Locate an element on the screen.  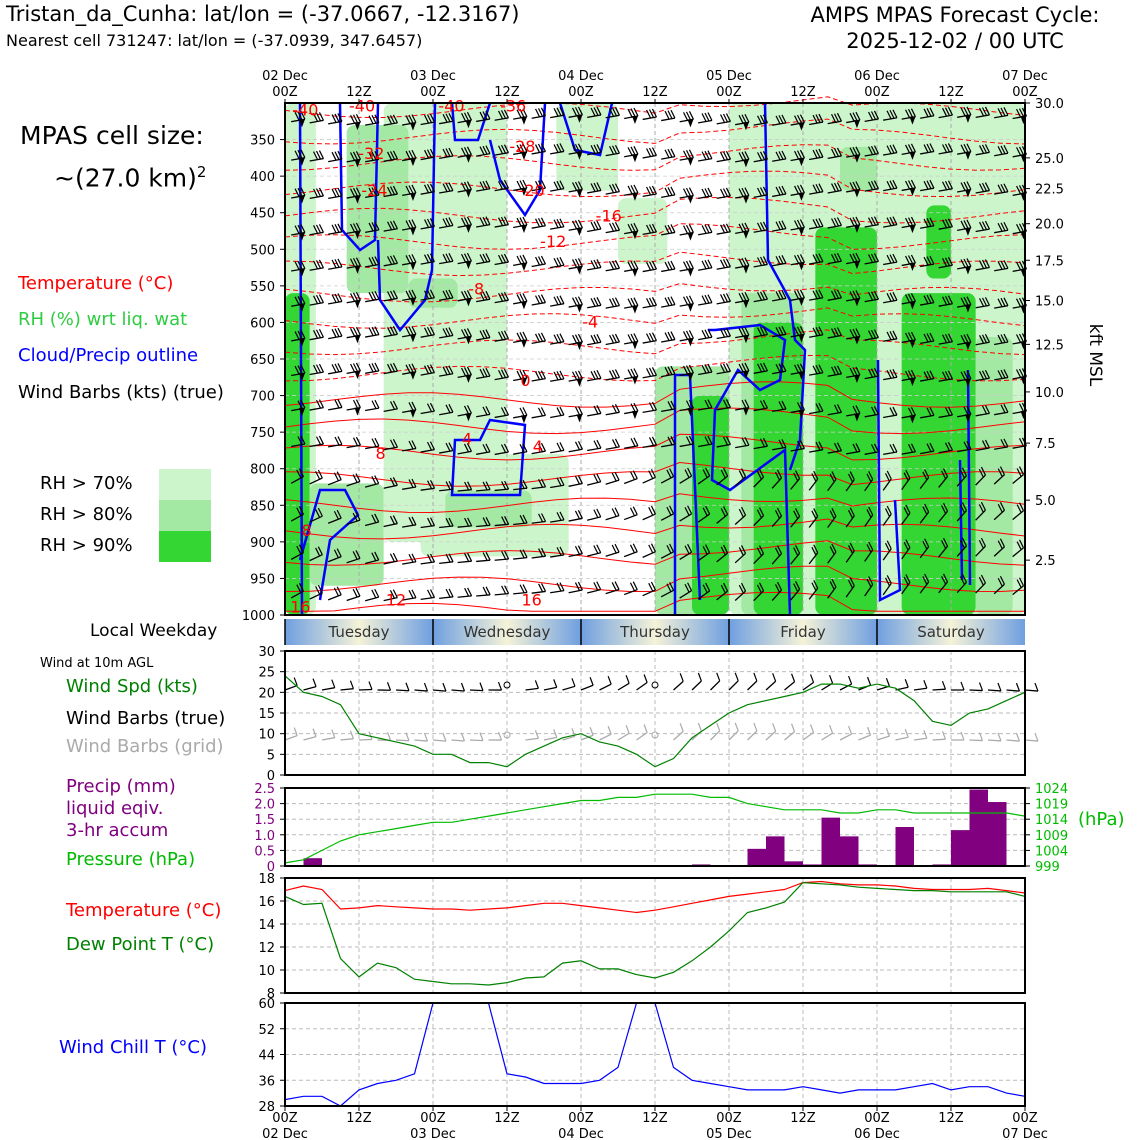
pressure-tick-label: 950 is located at coordinates (262, 579).